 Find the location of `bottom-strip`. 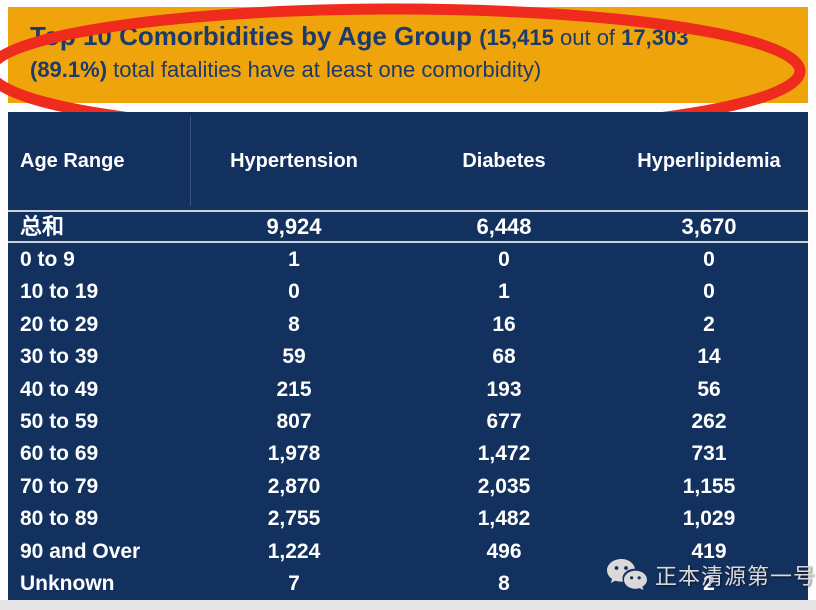

bottom-strip is located at coordinates (408, 605).